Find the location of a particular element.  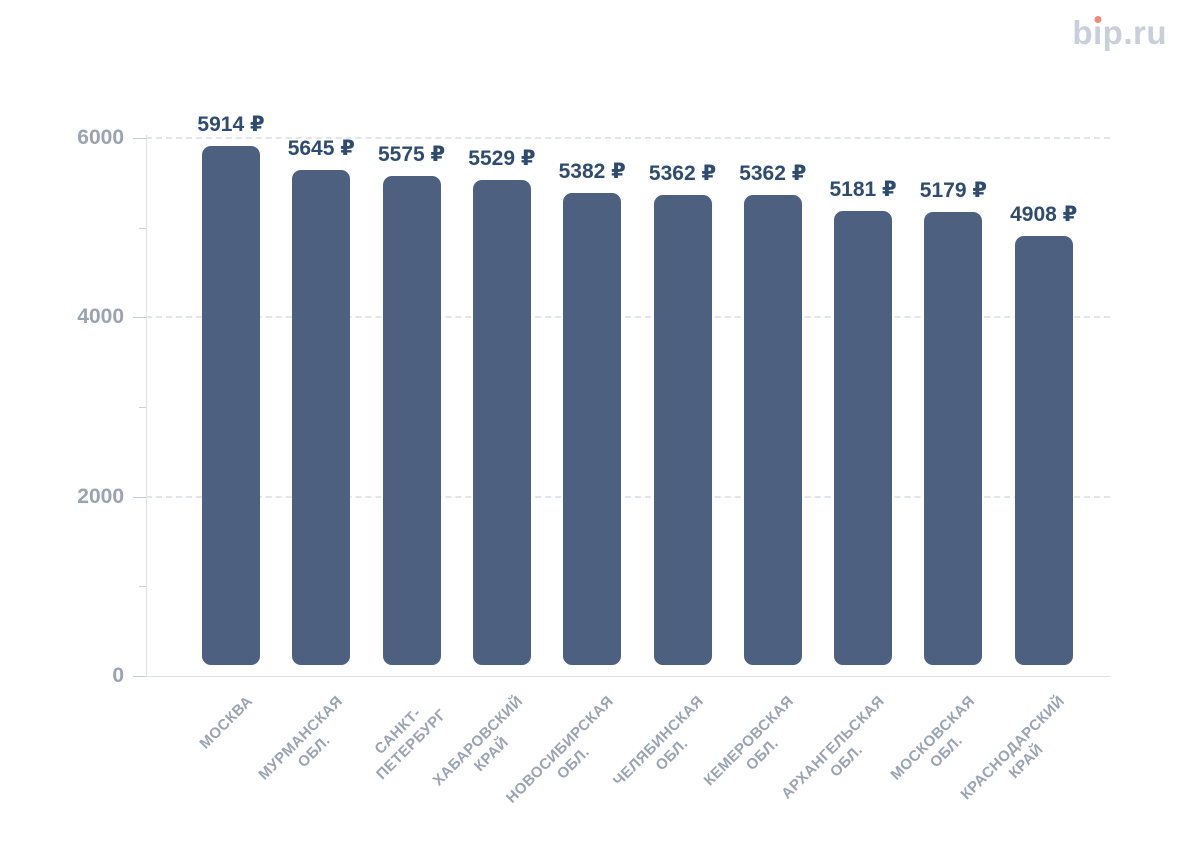

bar-value-label: 5645 ₽ is located at coordinates (321, 148).